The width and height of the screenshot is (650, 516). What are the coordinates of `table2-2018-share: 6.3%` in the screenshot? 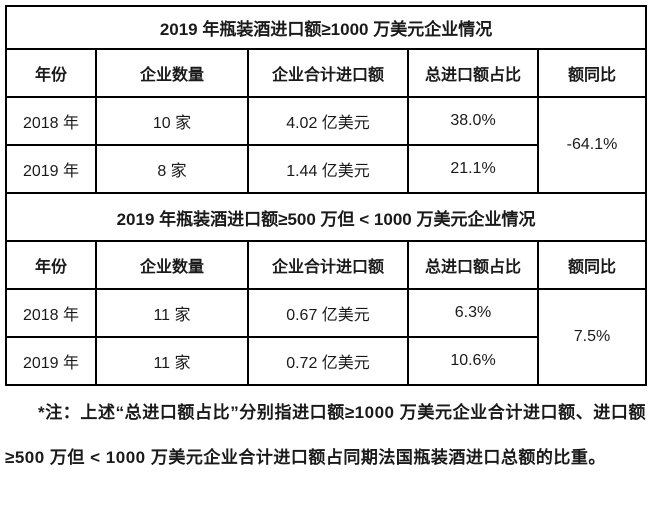 It's located at (473, 313).